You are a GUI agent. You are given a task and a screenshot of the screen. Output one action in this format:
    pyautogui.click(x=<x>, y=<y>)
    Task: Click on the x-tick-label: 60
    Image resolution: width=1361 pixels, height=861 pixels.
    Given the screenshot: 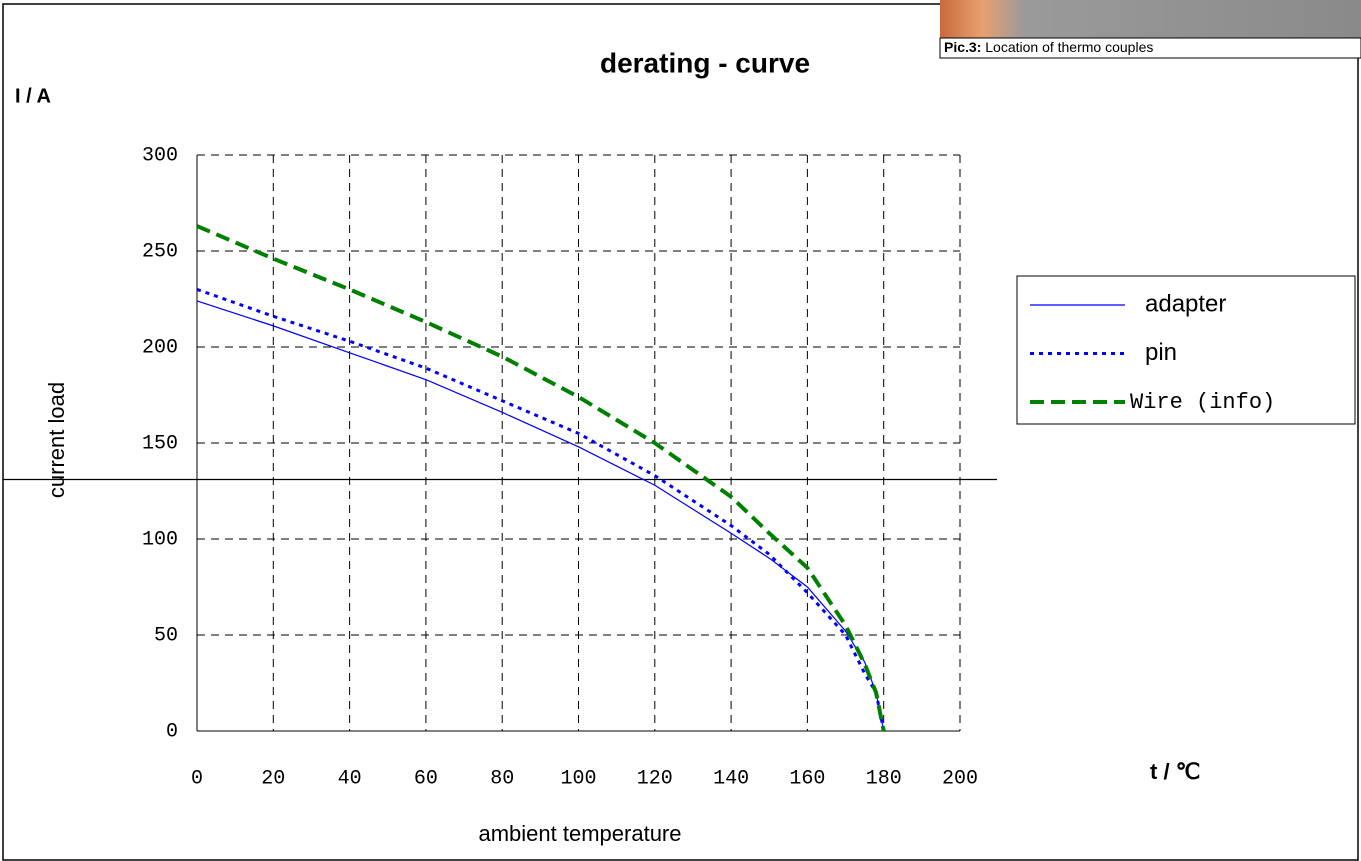 What is the action you would take?
    pyautogui.click(x=426, y=778)
    